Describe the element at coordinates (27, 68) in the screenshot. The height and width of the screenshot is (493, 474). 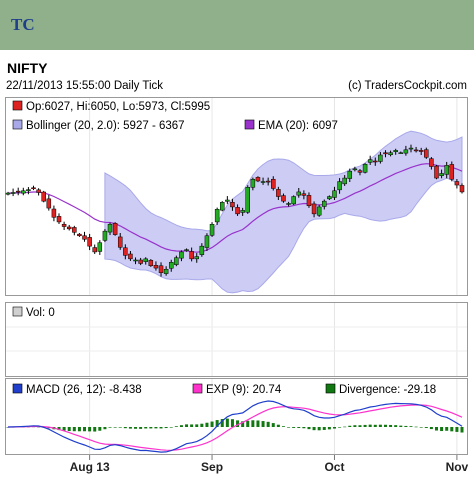
I see `chart-symbol: NIFTY` at that location.